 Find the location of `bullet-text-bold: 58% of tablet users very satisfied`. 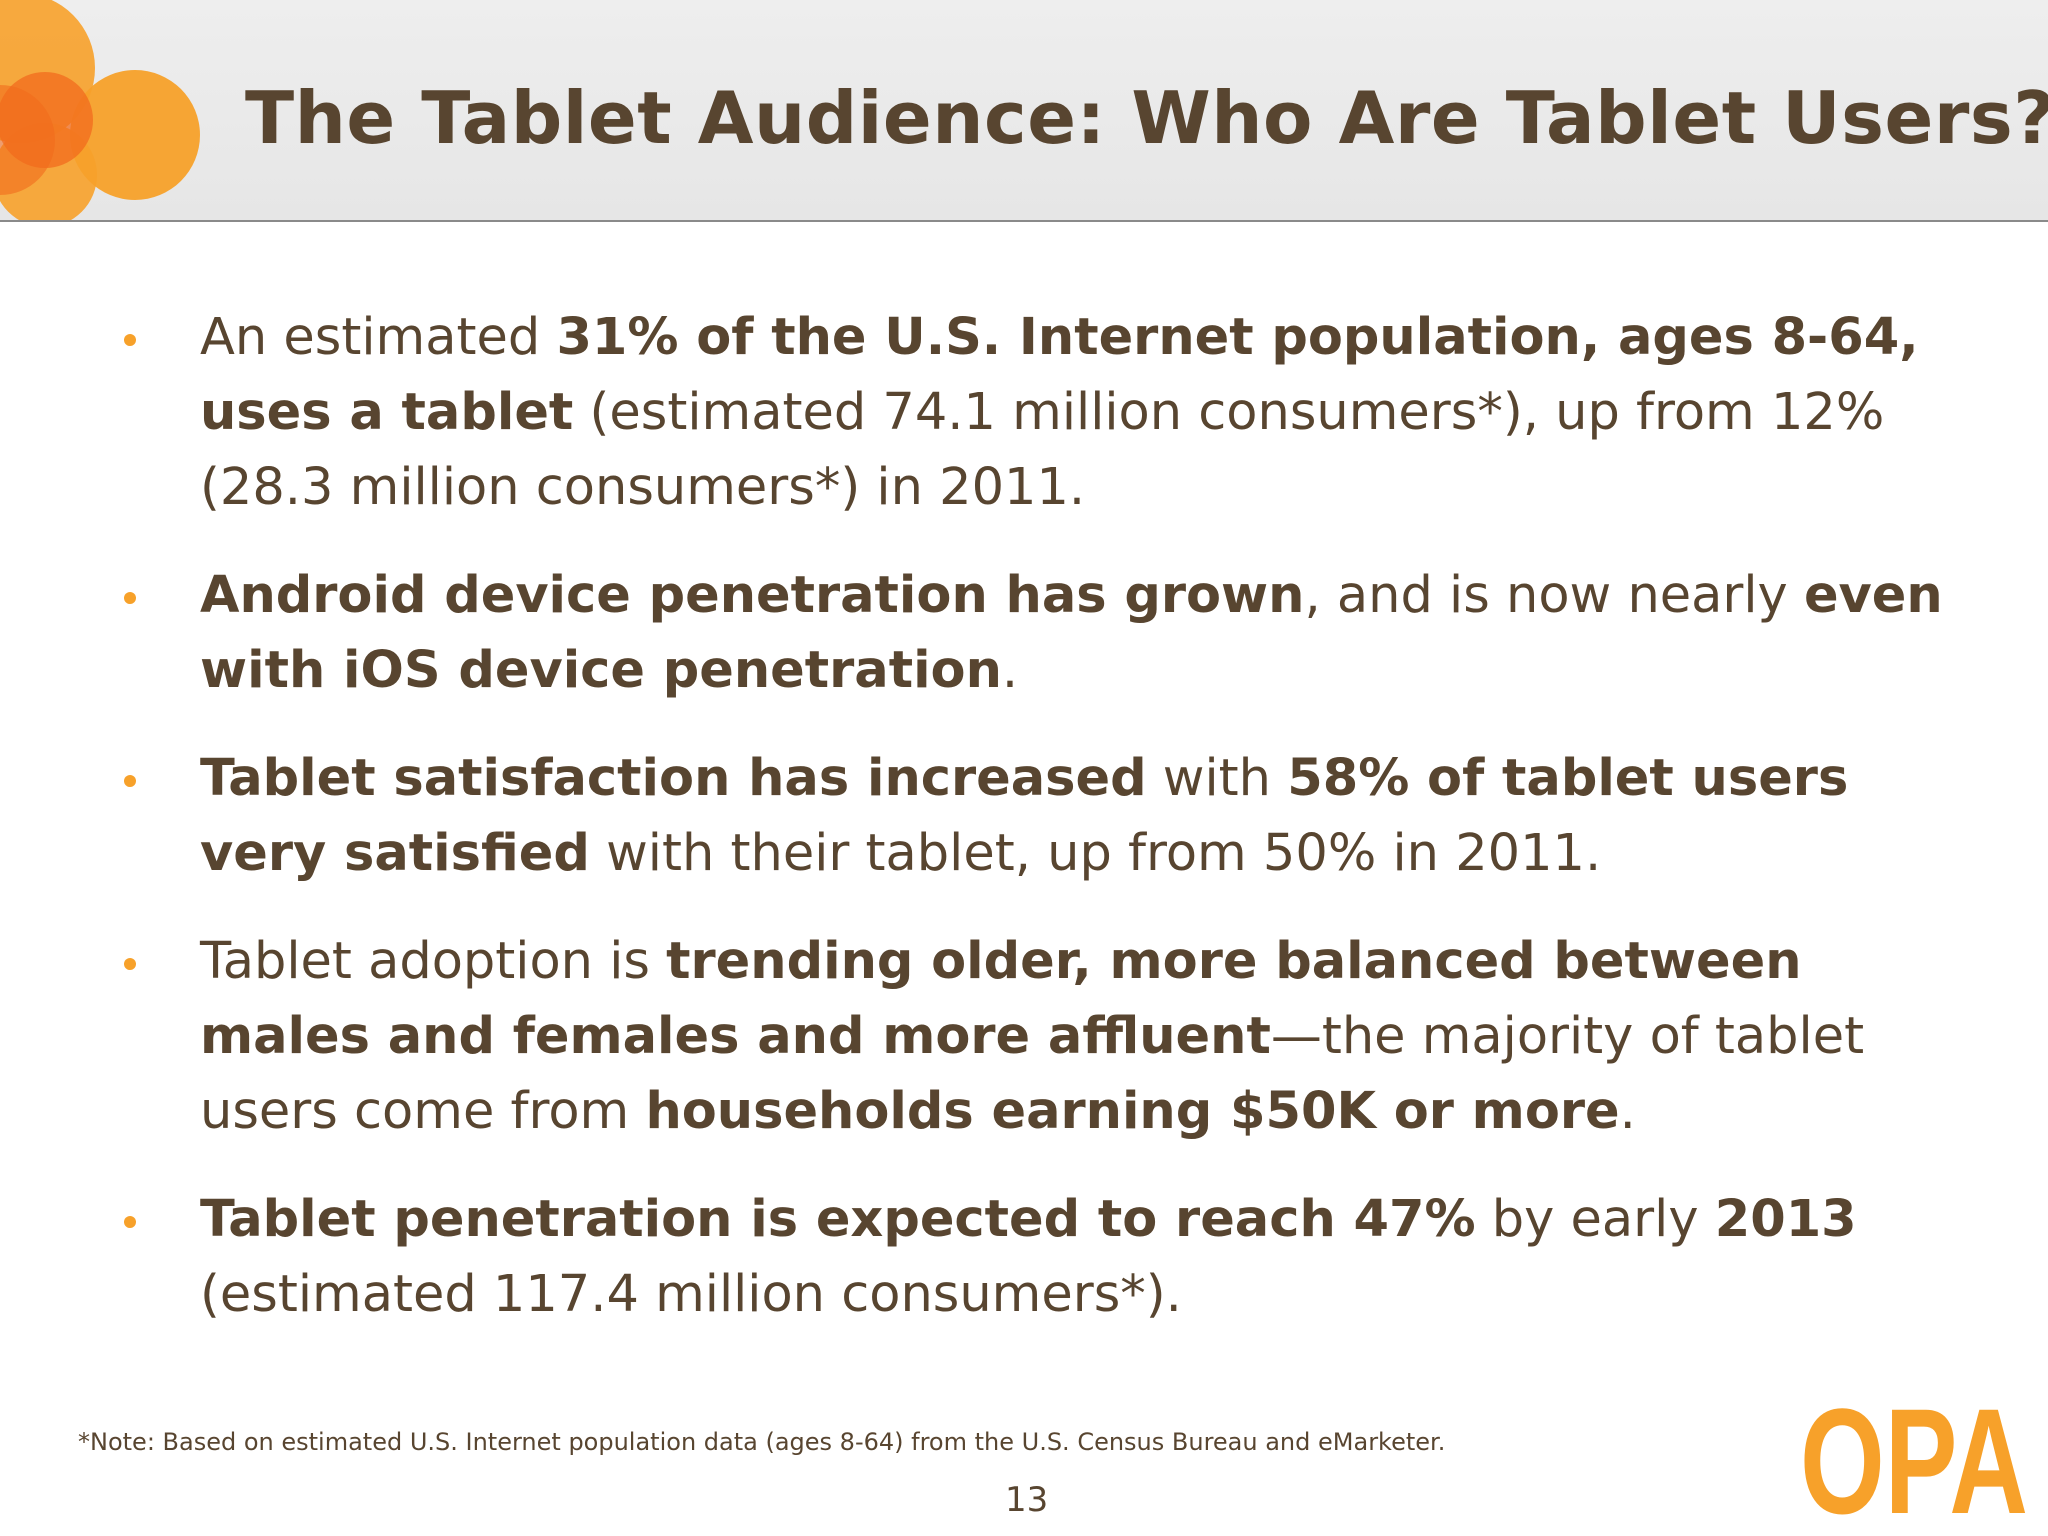

bullet-text-bold: 58% of tablet users very satisfied is located at coordinates (1024, 816).